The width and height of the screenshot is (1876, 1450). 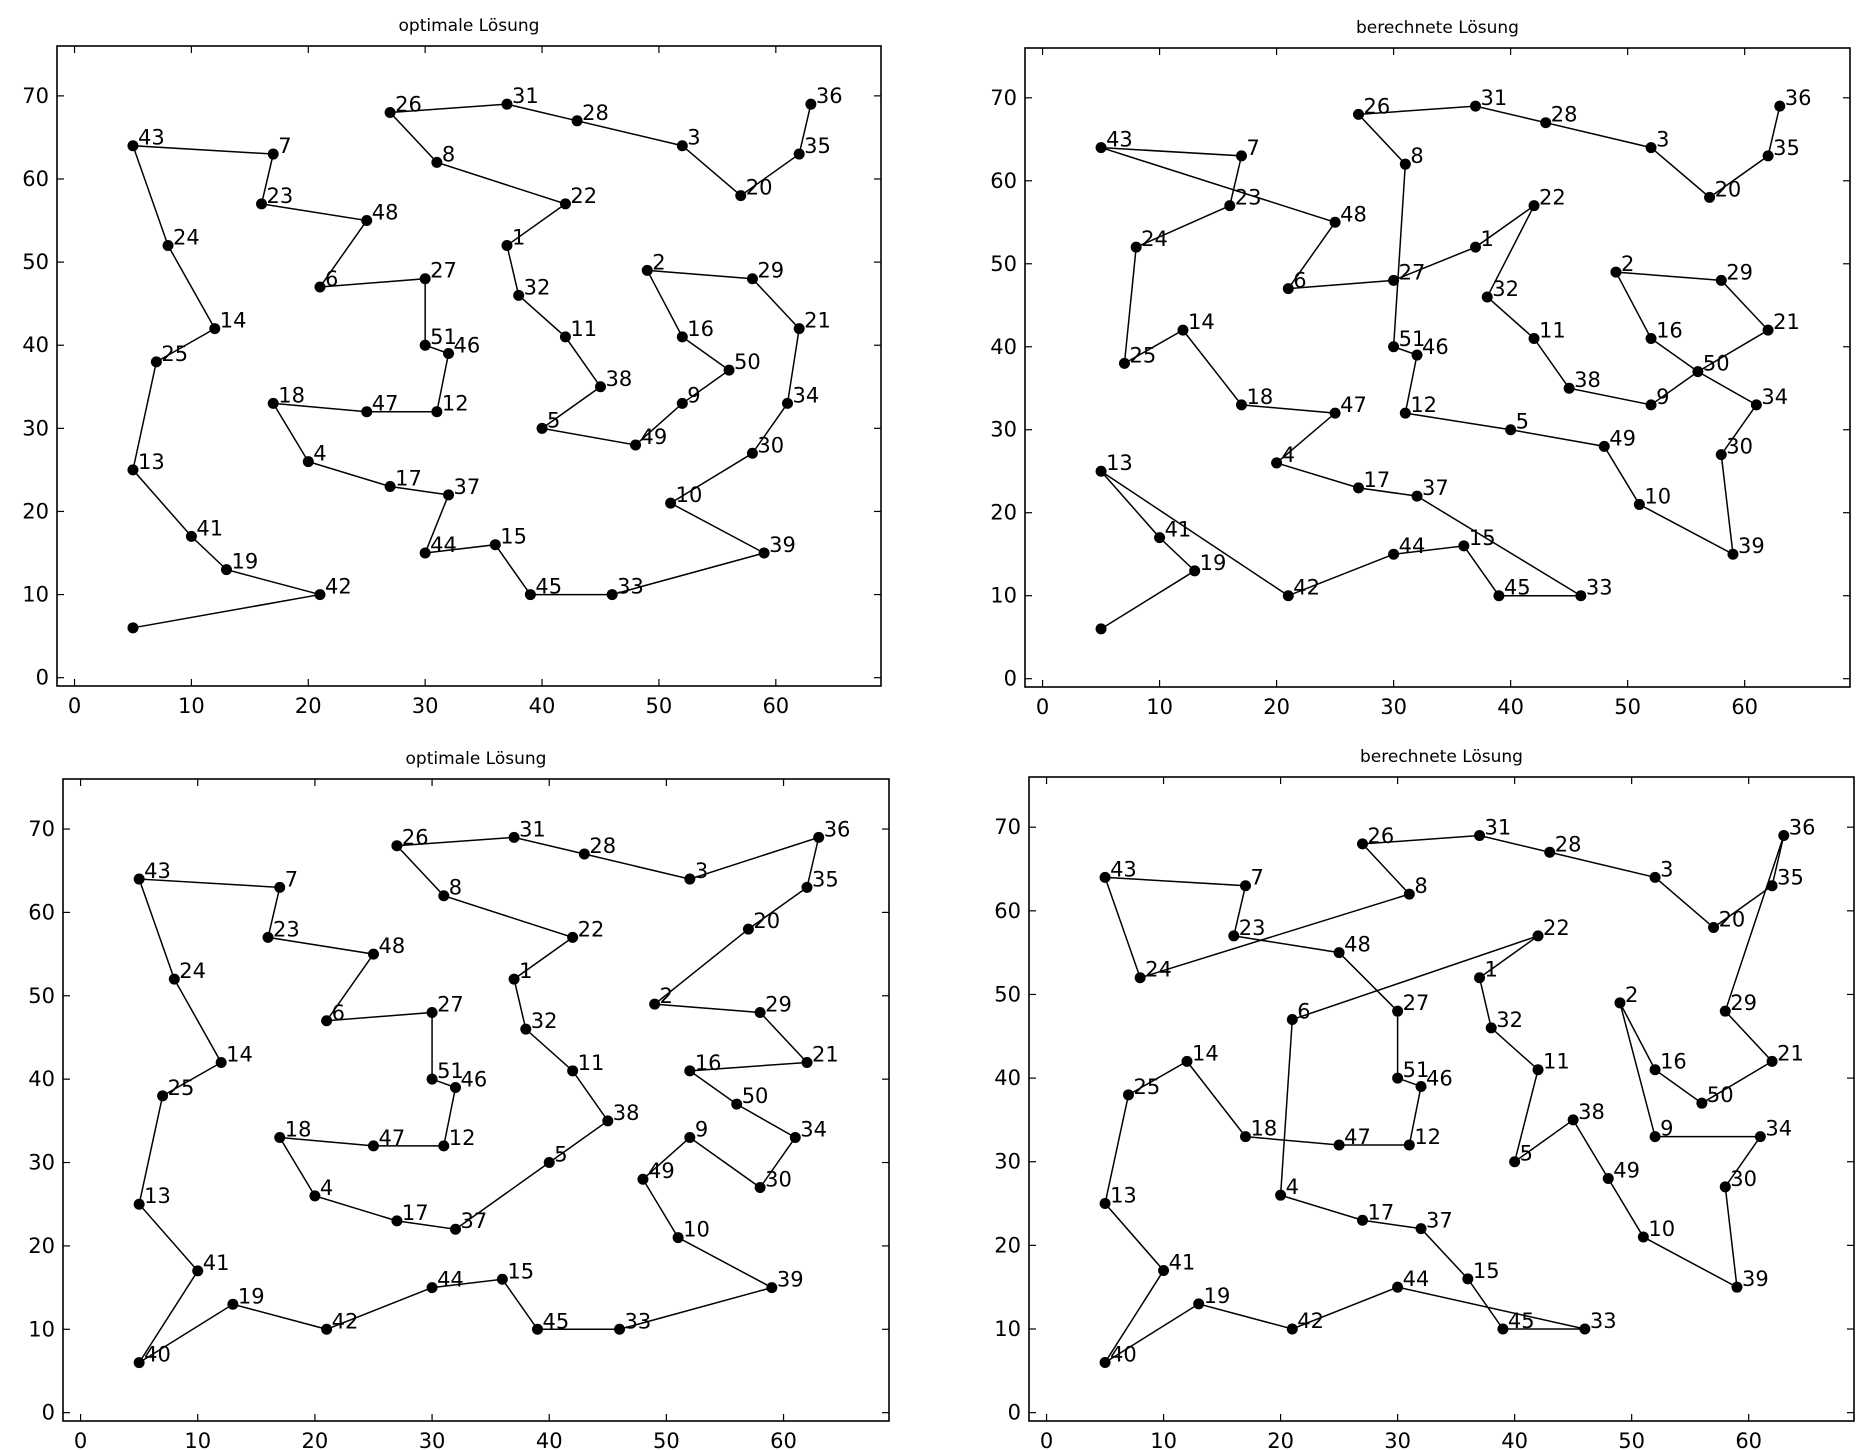 What do you see at coordinates (1437, 28) in the screenshot?
I see `chart-title: berechnete Lösung` at bounding box center [1437, 28].